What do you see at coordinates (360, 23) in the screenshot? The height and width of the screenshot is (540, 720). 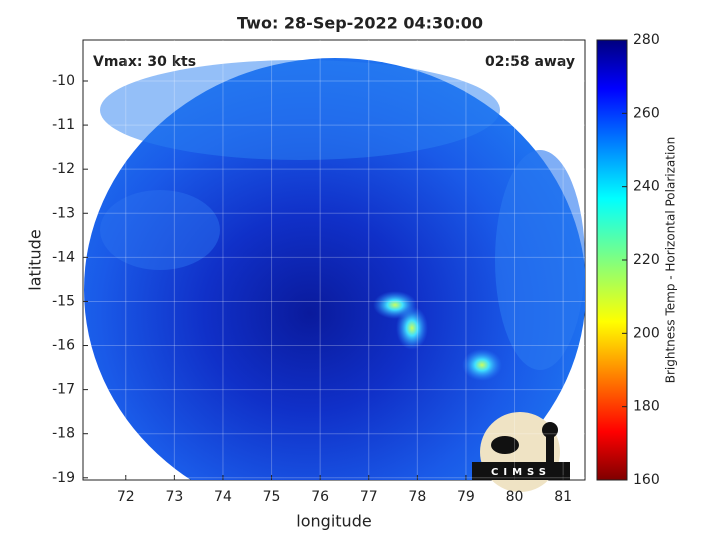 I see `chart-title: Two: 28-Sep-2022 04:30:00` at bounding box center [360, 23].